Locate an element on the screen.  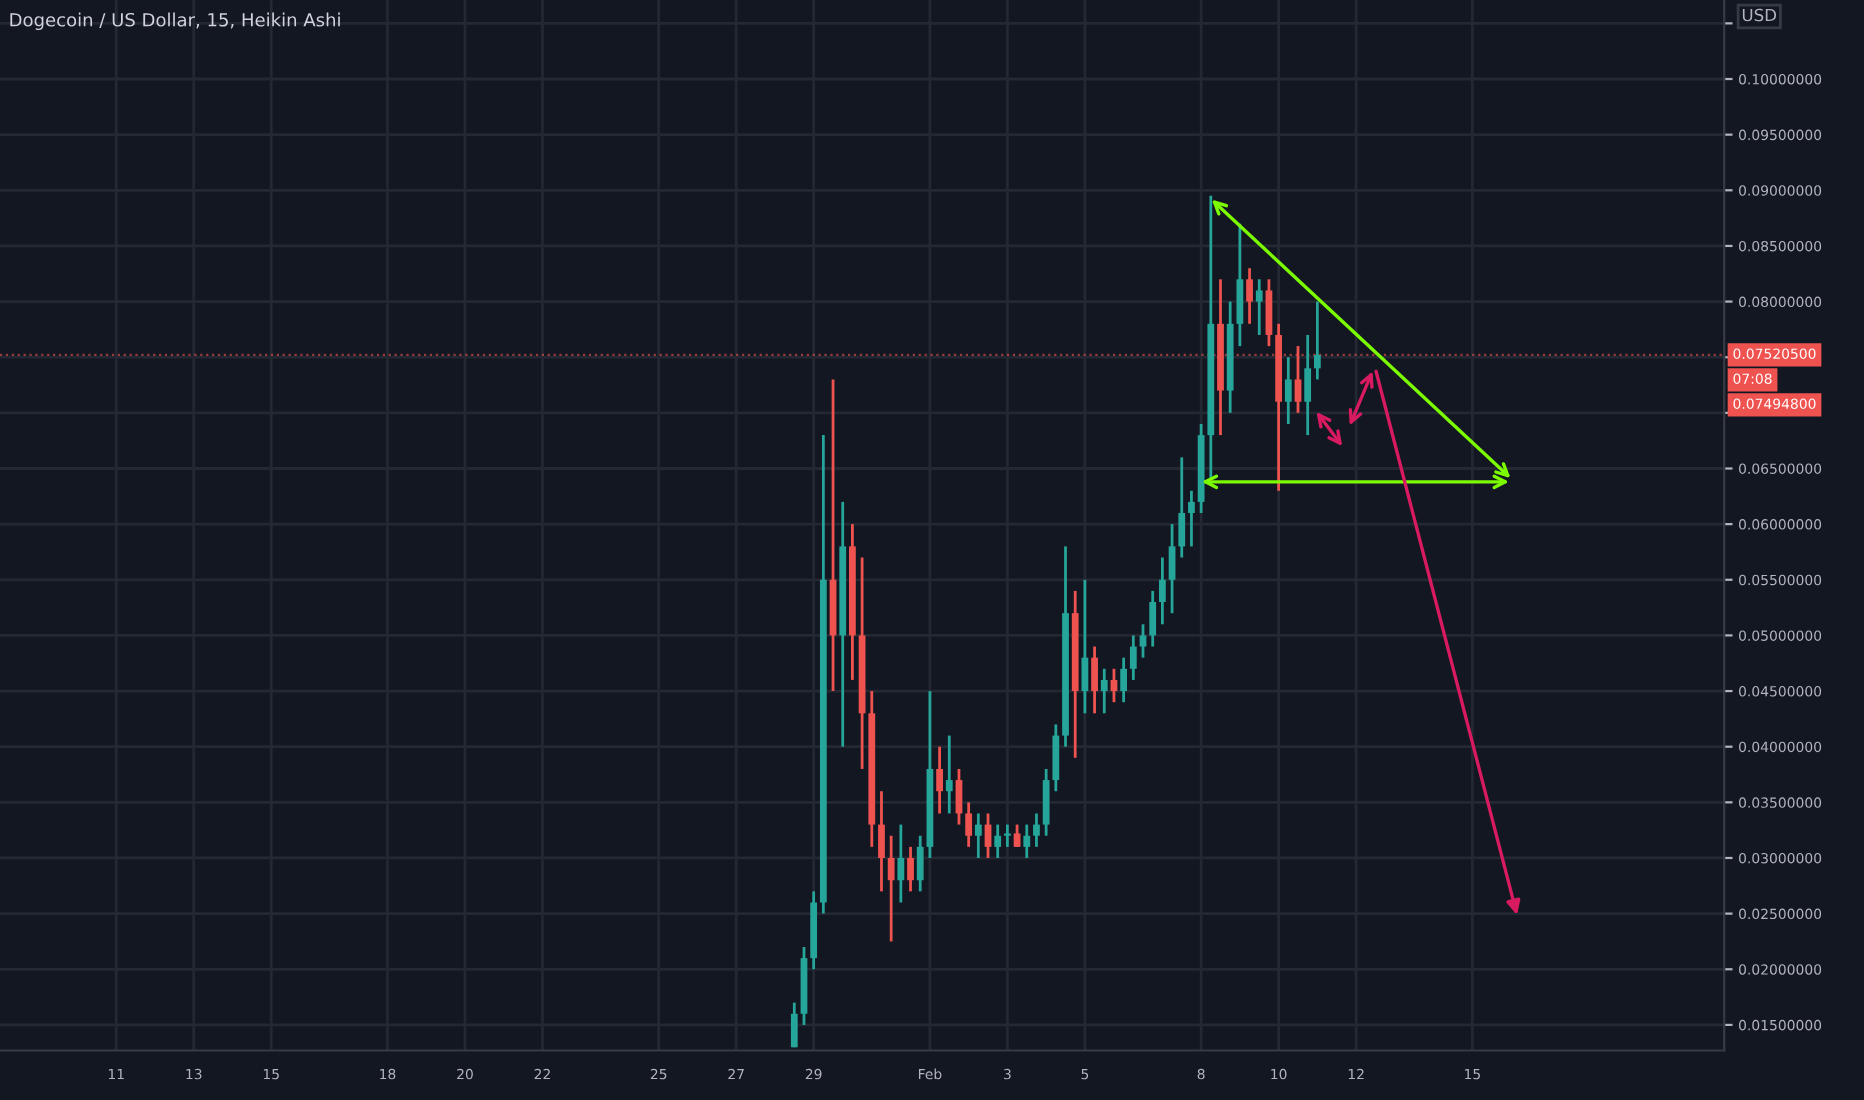
y-axis-title: USD is located at coordinates (1759, 15).